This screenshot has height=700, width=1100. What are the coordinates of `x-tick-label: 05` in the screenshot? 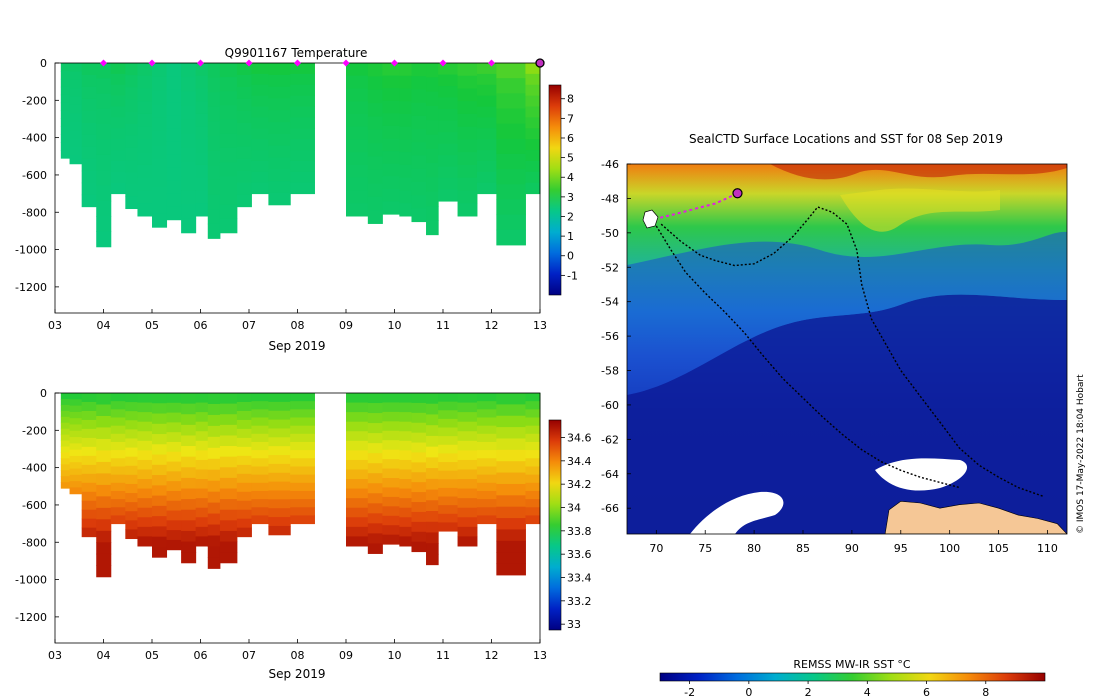 It's located at (152, 325).